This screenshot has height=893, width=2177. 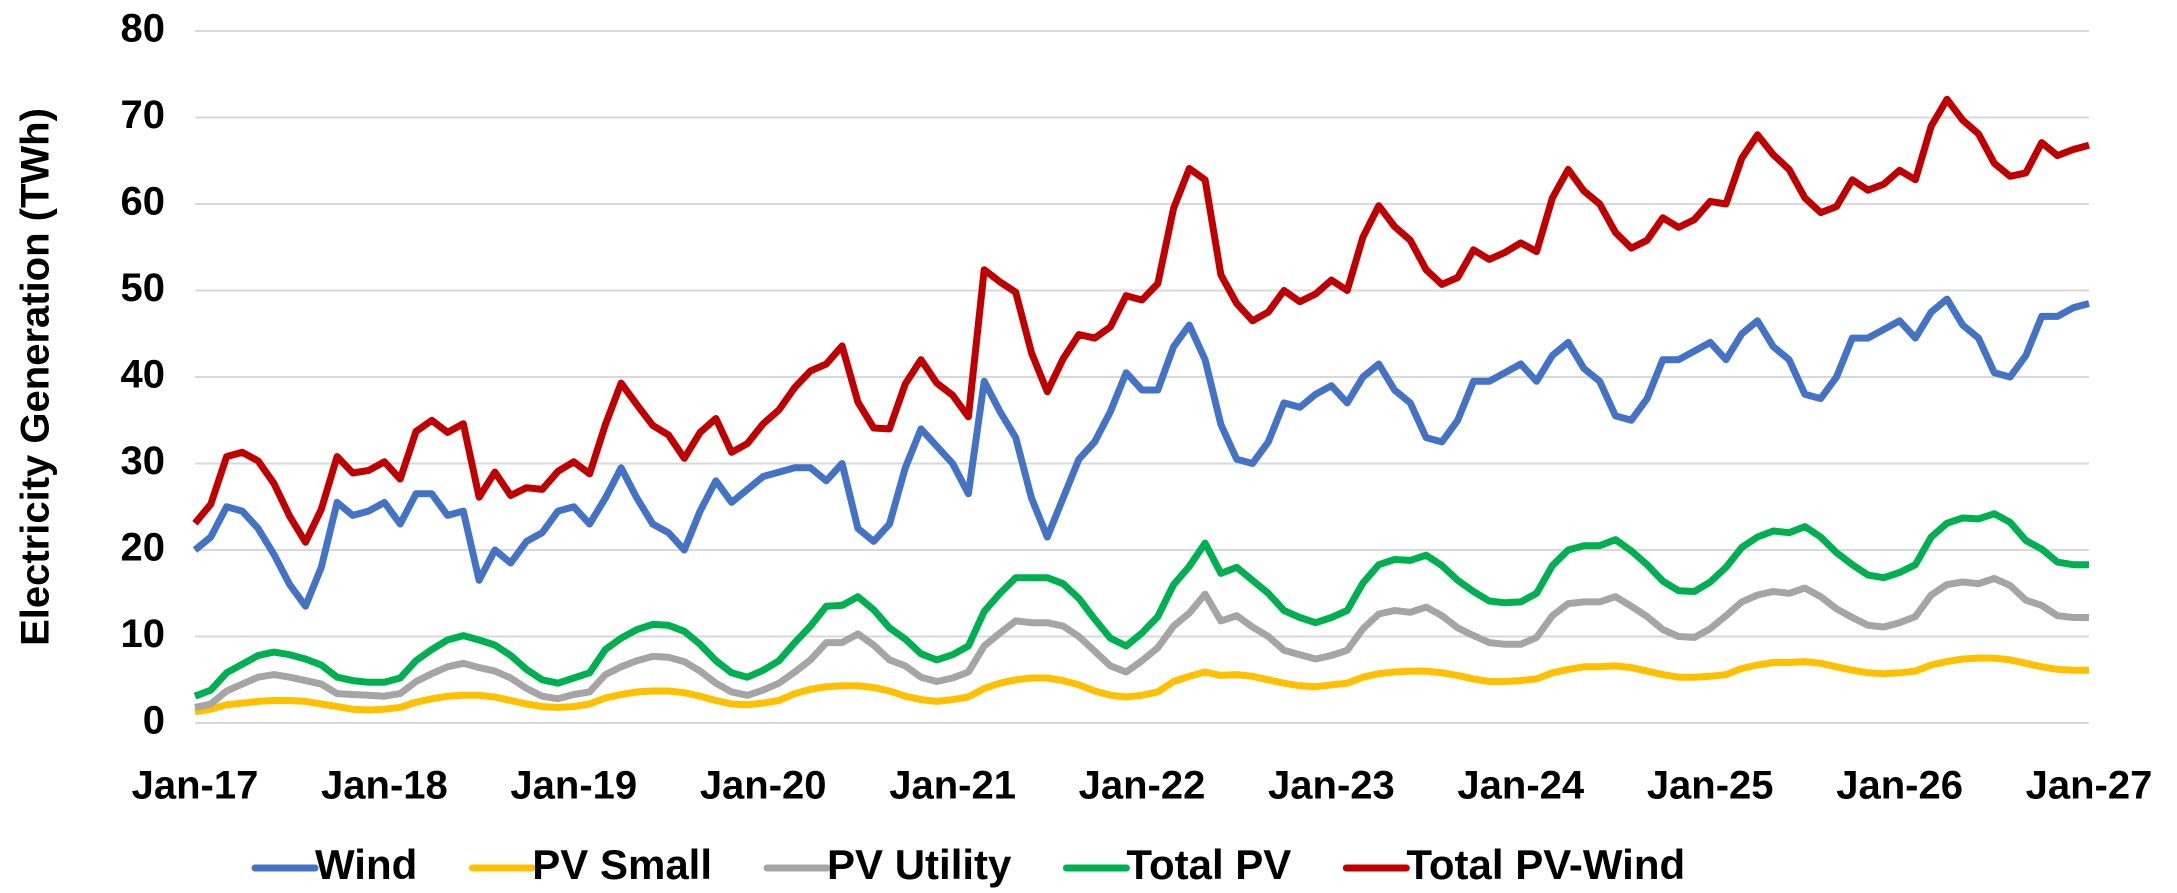 What do you see at coordinates (1142, 786) in the screenshot?
I see `x-tick-label: Jan-22` at bounding box center [1142, 786].